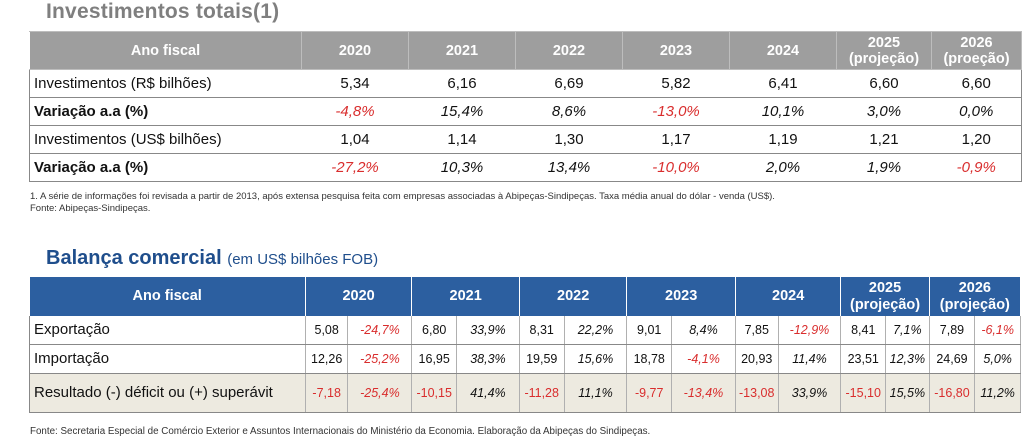 The height and width of the screenshot is (446, 1024). I want to click on change-cell: 11,2%, so click(997, 393).